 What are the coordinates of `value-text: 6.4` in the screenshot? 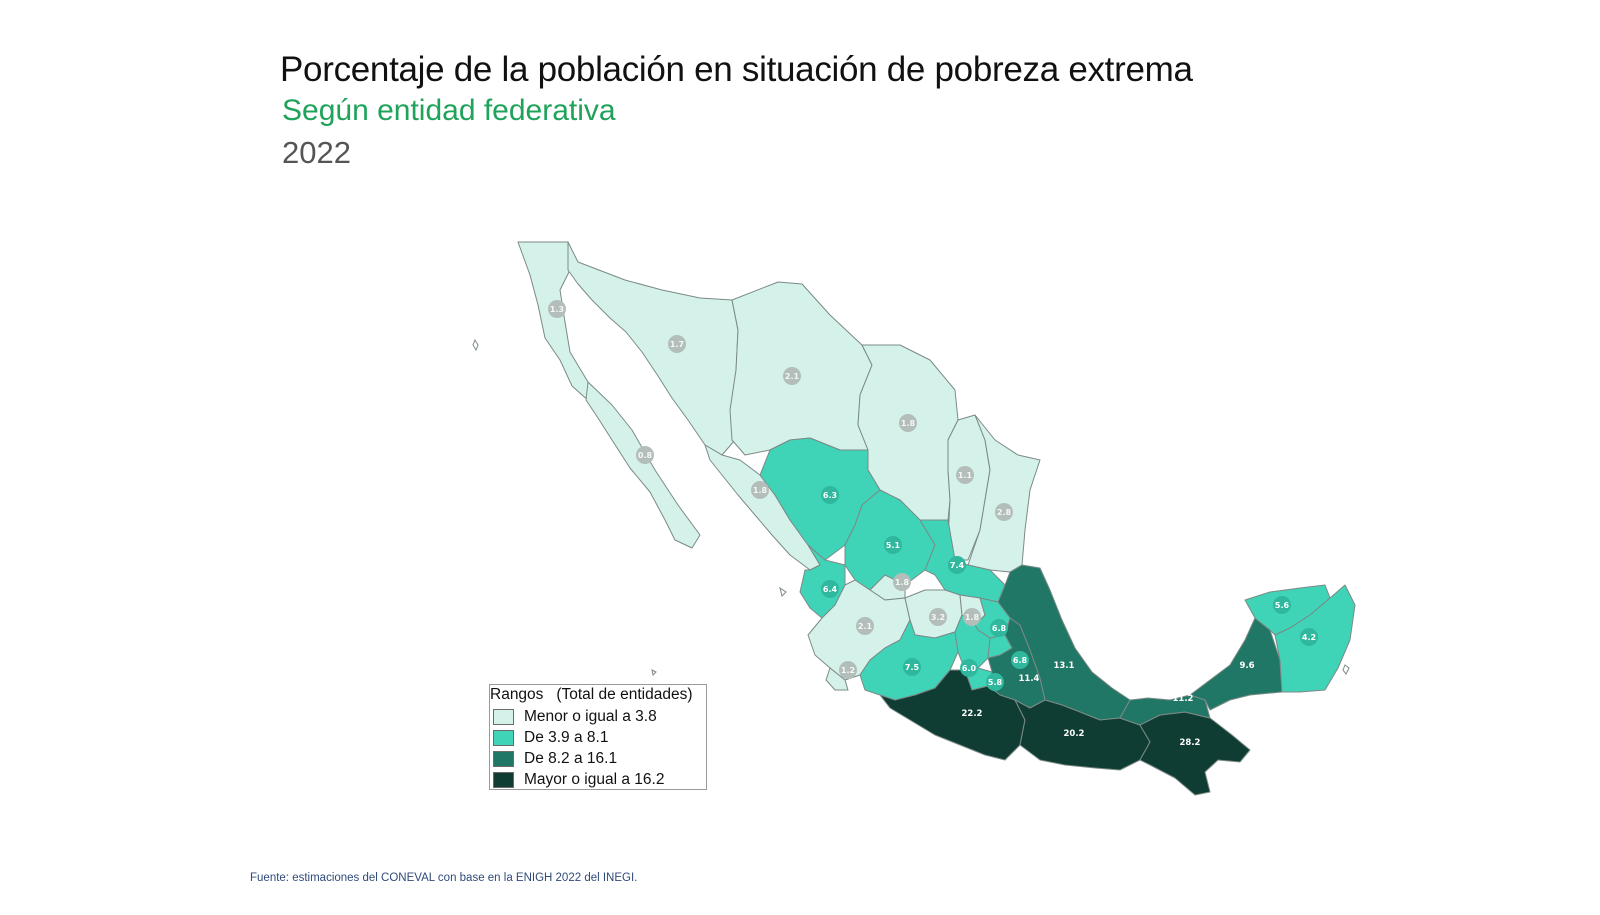 It's located at (830, 589).